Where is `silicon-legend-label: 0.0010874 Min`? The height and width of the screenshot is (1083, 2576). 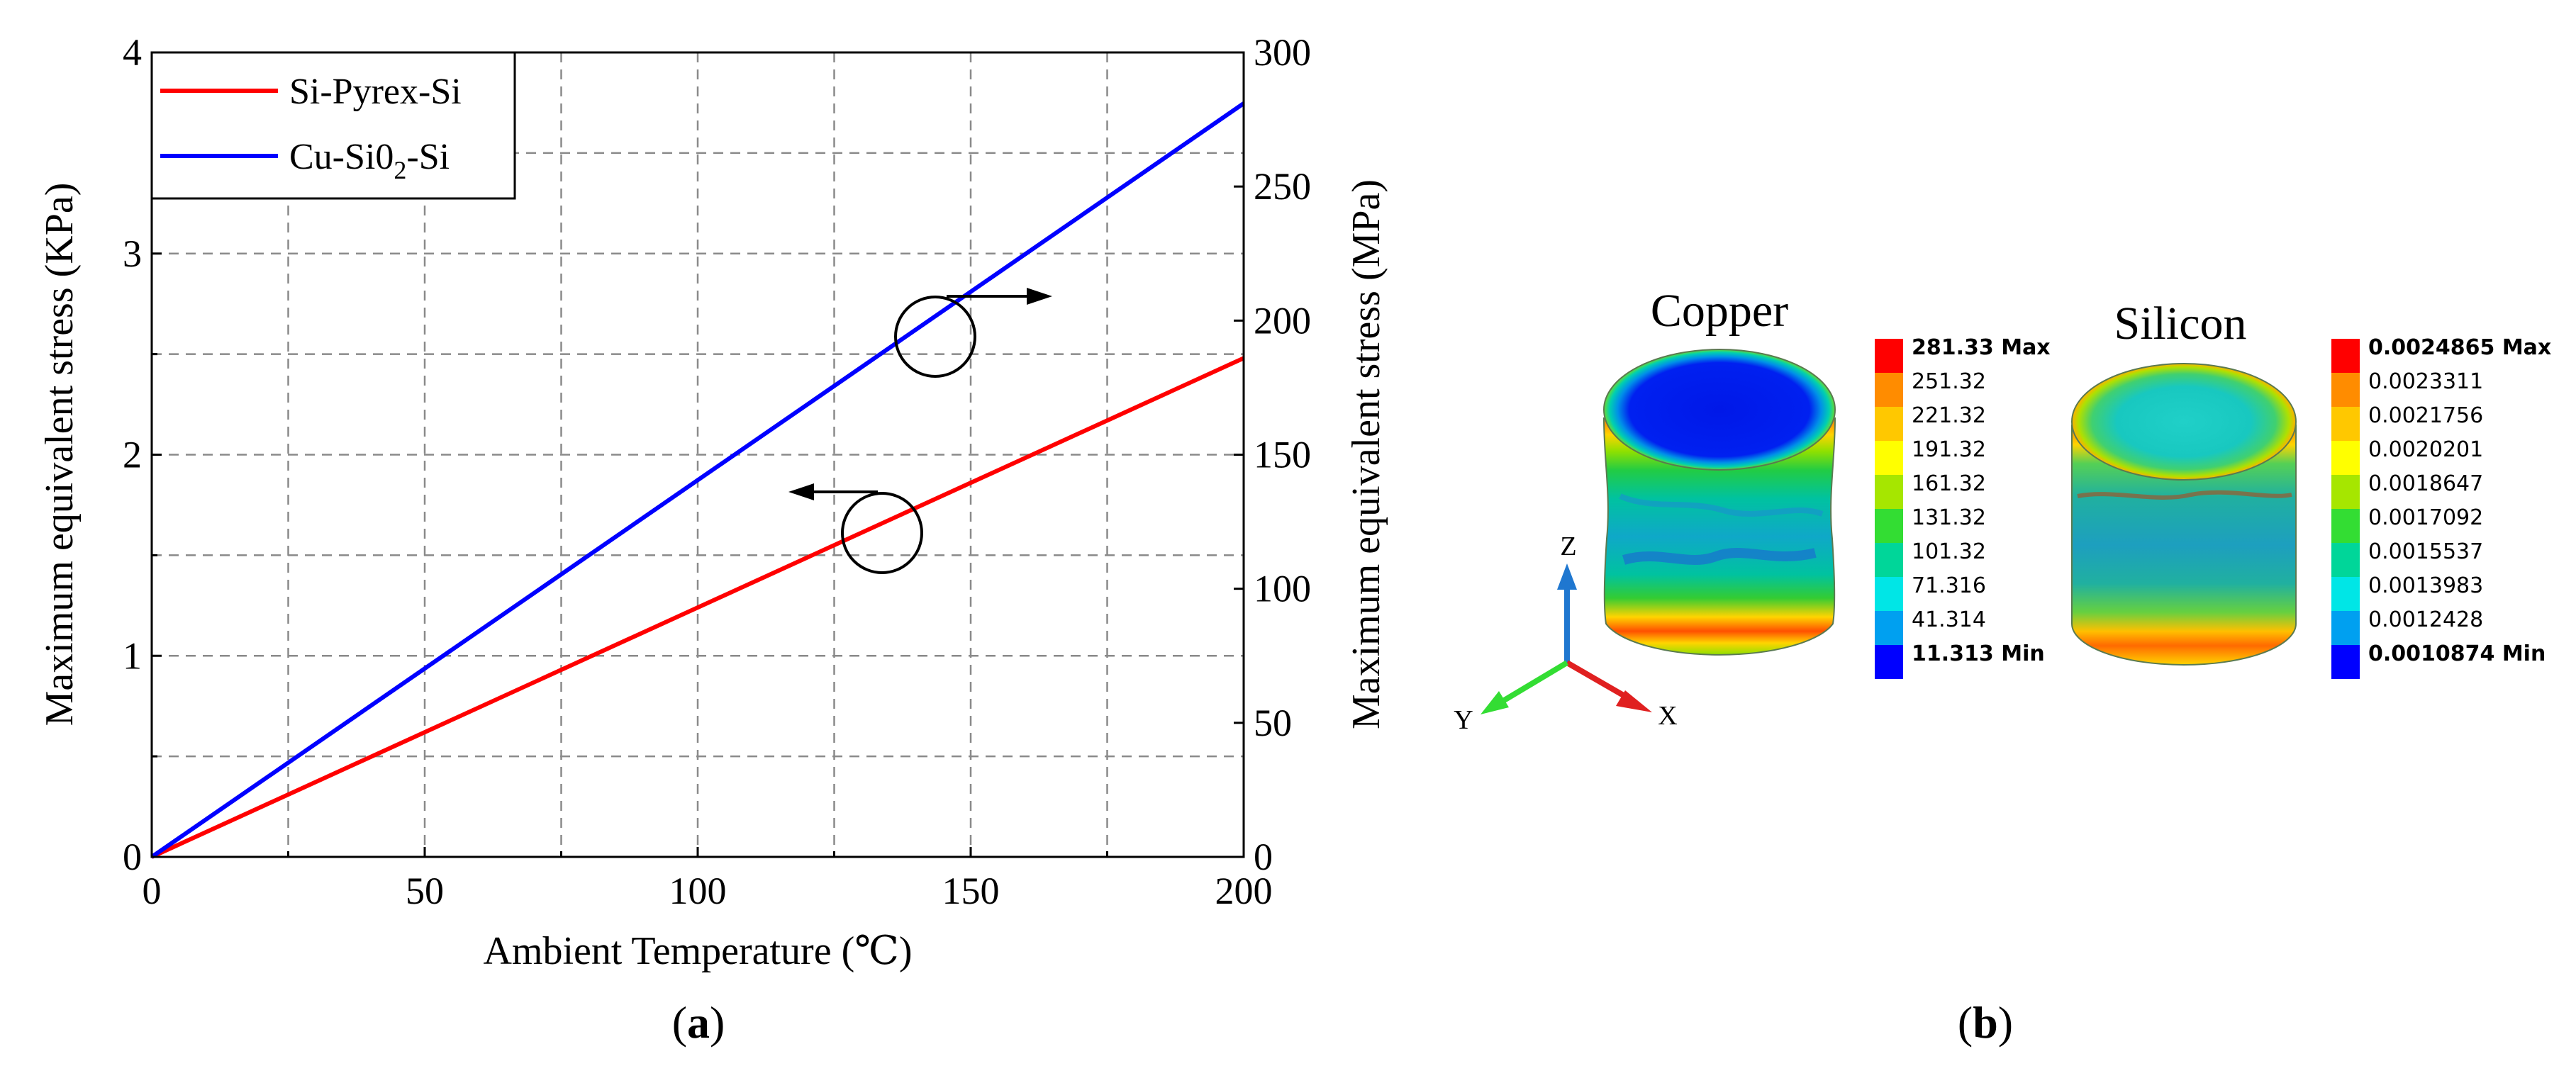
silicon-legend-label: 0.0010874 Min is located at coordinates (2457, 653).